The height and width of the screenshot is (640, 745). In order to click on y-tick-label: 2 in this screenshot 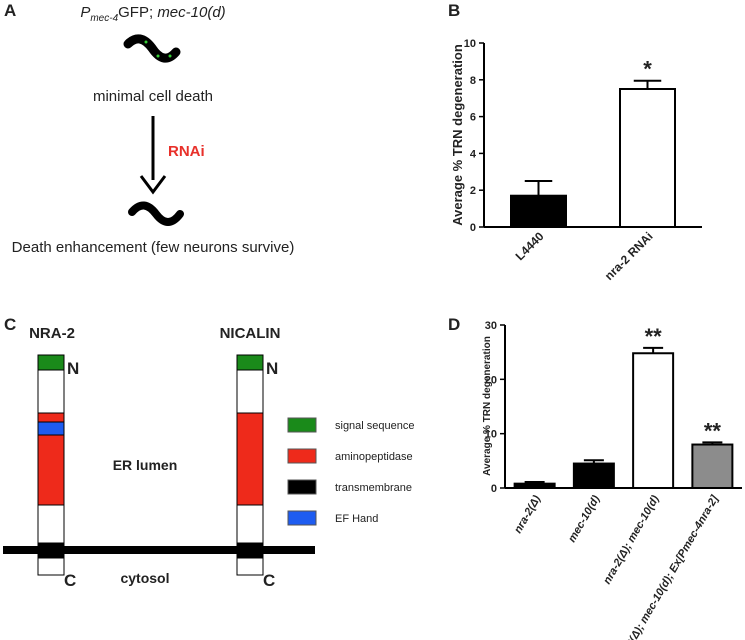, I will do `click(473, 191)`.